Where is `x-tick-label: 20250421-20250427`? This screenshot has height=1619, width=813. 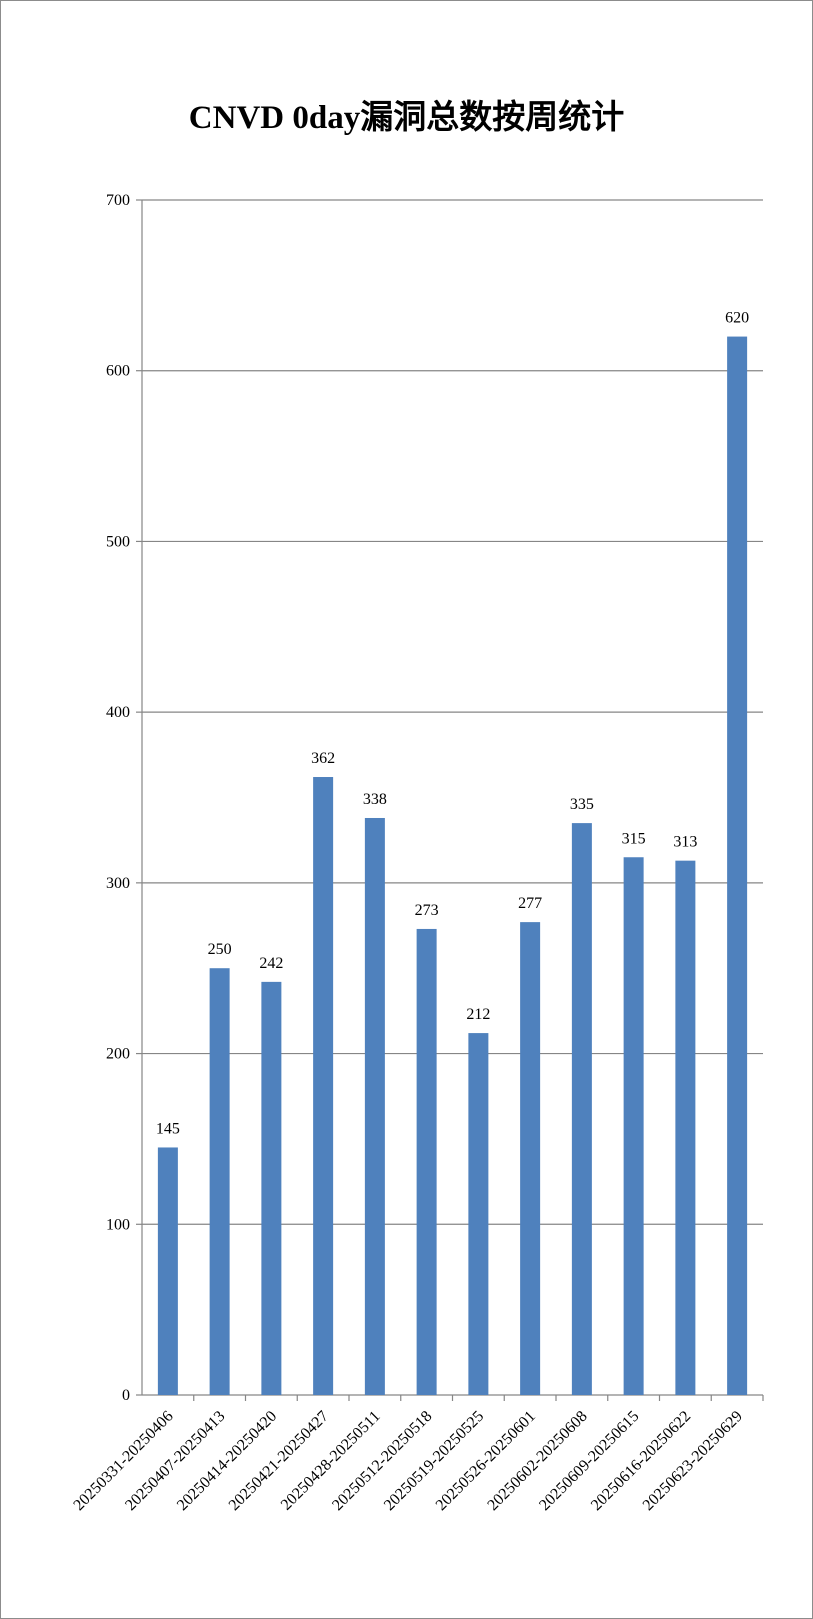
x-tick-label: 20250421-20250427 is located at coordinates (279, 1461).